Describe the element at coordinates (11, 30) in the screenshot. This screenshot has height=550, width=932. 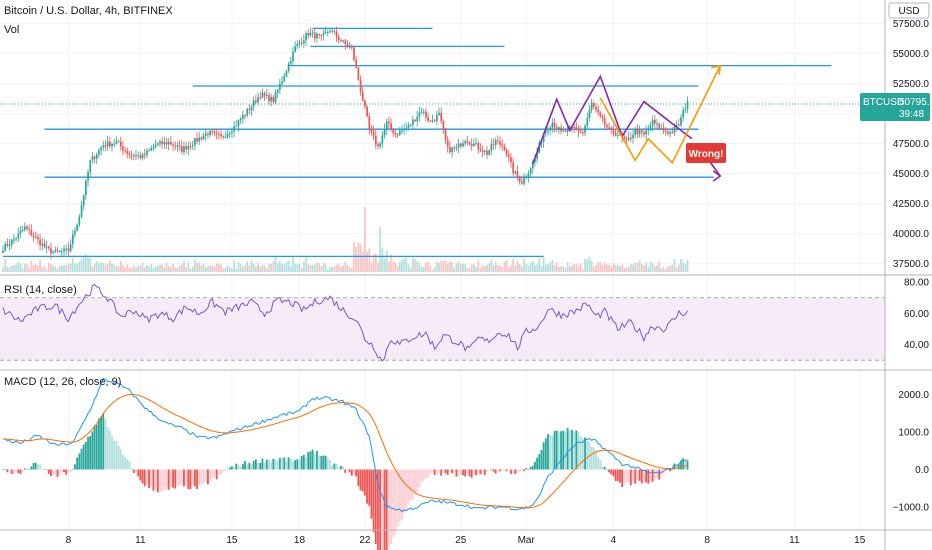
I see `volume-label: Vol` at that location.